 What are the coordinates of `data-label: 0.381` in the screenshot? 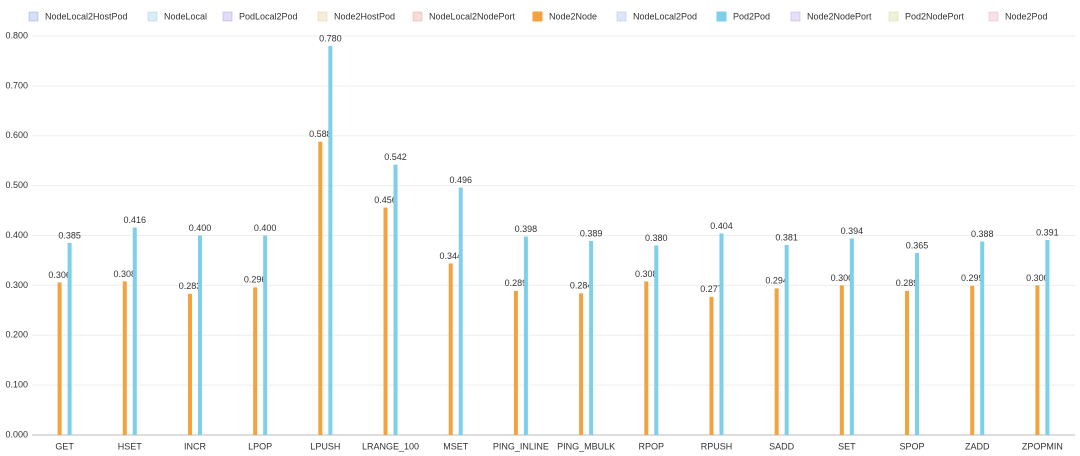 It's located at (786, 237).